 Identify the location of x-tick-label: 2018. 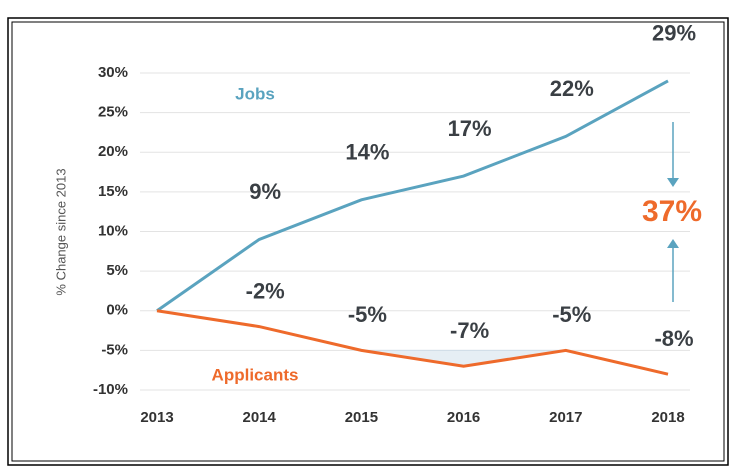
(667, 417).